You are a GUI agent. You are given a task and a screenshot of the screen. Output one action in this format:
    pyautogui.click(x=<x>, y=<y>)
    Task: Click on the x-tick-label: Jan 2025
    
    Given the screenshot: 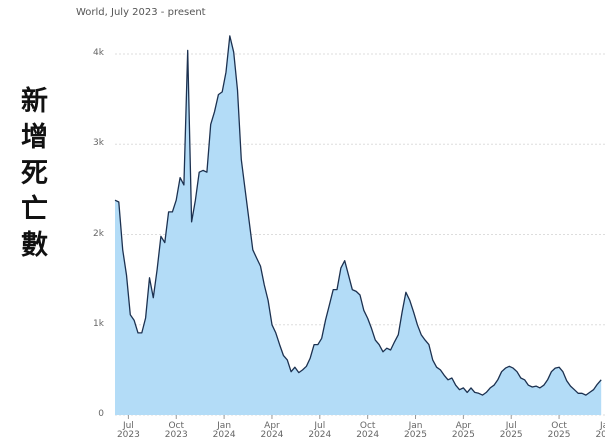 What is the action you would take?
    pyautogui.click(x=415, y=430)
    